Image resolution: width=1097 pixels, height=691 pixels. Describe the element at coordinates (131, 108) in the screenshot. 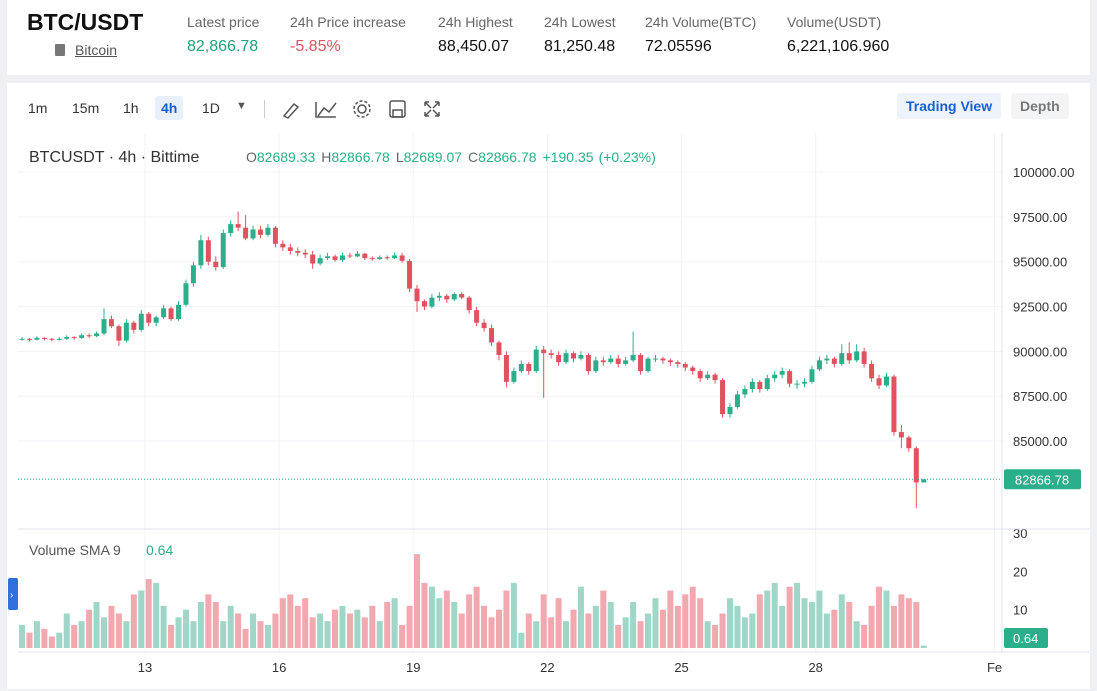

I see `interval-button: 1h` at that location.